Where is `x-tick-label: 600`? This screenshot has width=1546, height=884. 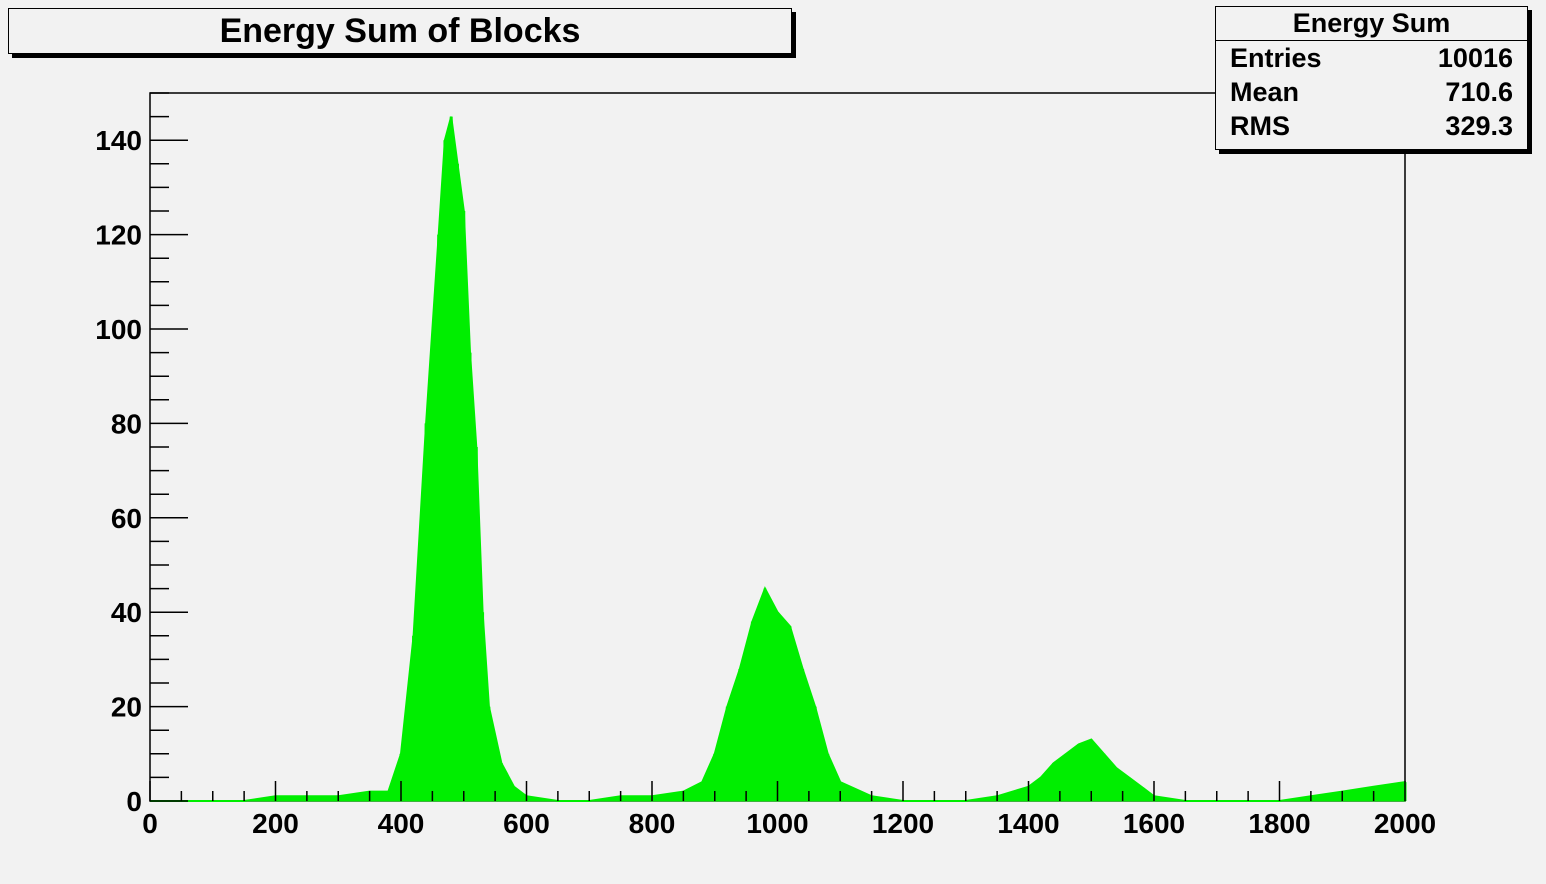
x-tick-label: 600 is located at coordinates (526, 823).